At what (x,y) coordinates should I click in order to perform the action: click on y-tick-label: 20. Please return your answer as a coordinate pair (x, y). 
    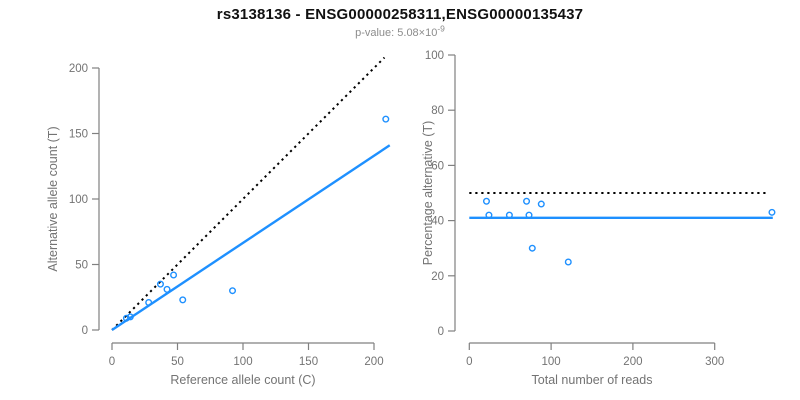
    Looking at the image, I should click on (437, 277).